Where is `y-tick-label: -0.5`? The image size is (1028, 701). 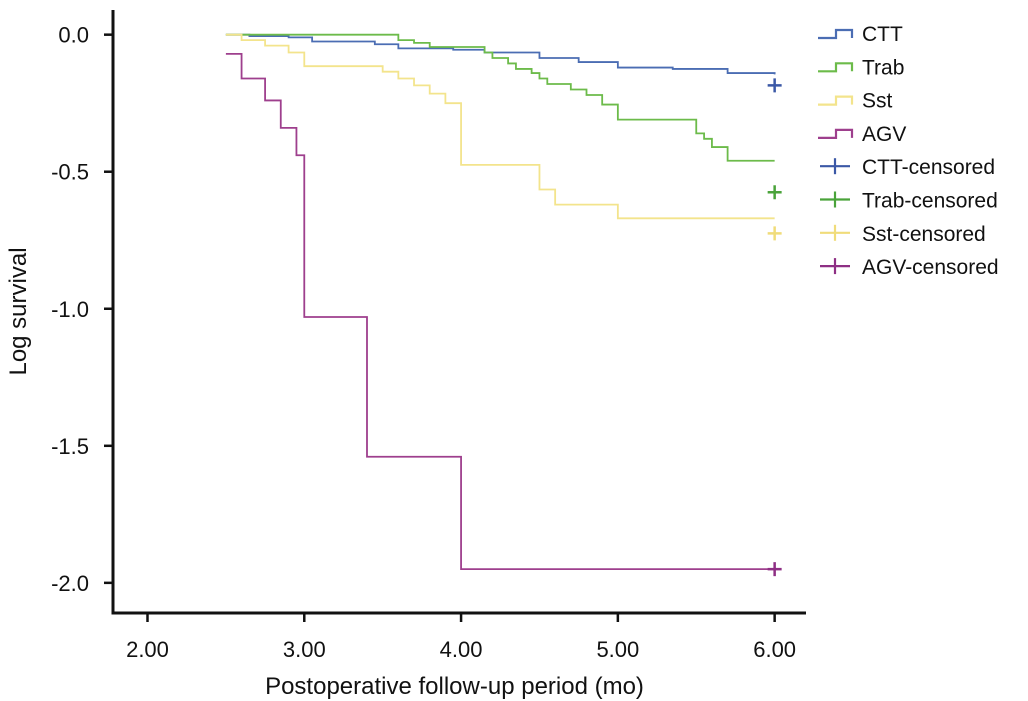
y-tick-label: -0.5 is located at coordinates (70, 172).